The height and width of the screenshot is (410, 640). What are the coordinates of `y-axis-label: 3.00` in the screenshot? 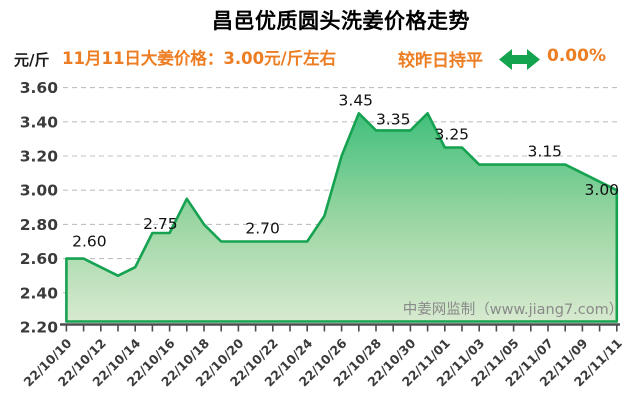 It's located at (39, 191).